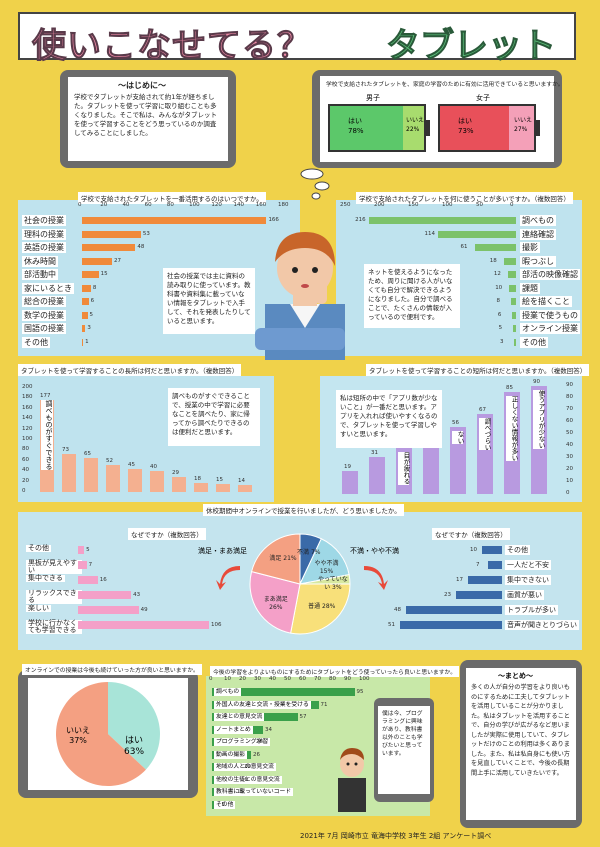  Describe the element at coordinates (91, 314) in the screenshot. I see `subjects-bar-value: 5` at that location.